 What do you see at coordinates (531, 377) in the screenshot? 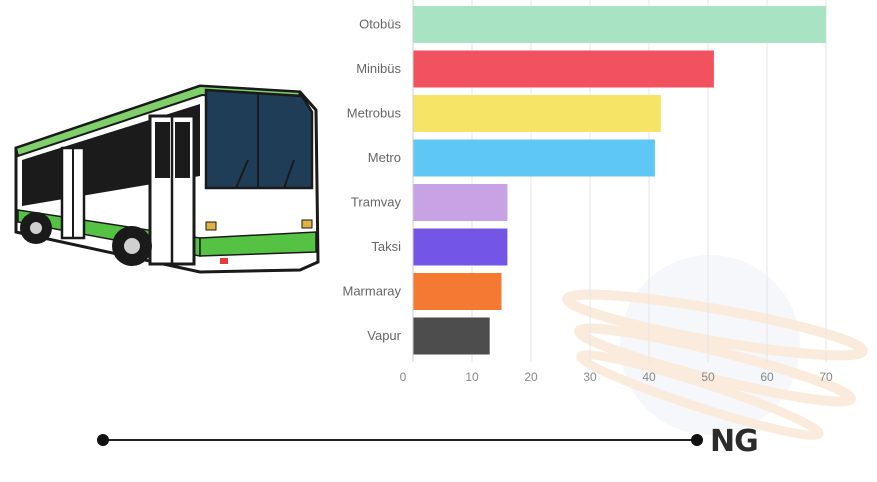
I see `x-tick-label: 20` at bounding box center [531, 377].